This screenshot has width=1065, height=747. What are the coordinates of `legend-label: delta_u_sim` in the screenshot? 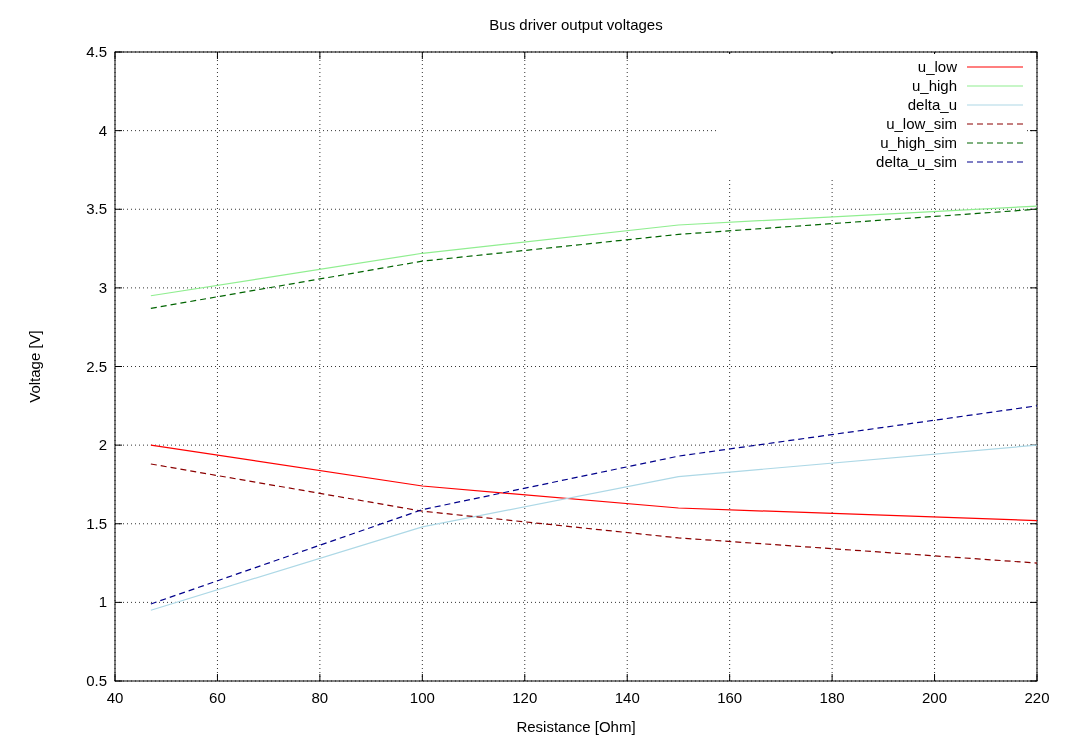 It's located at (916, 161).